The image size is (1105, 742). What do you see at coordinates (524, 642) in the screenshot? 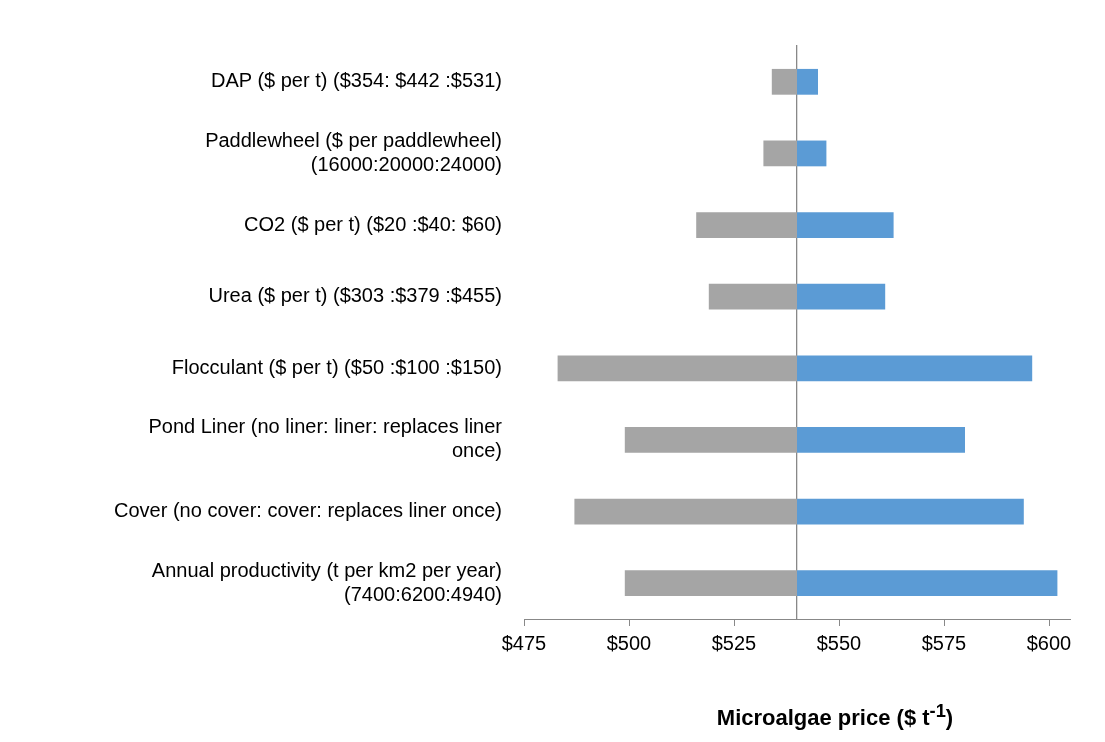
I see `x-tick-label: $475` at bounding box center [524, 642].